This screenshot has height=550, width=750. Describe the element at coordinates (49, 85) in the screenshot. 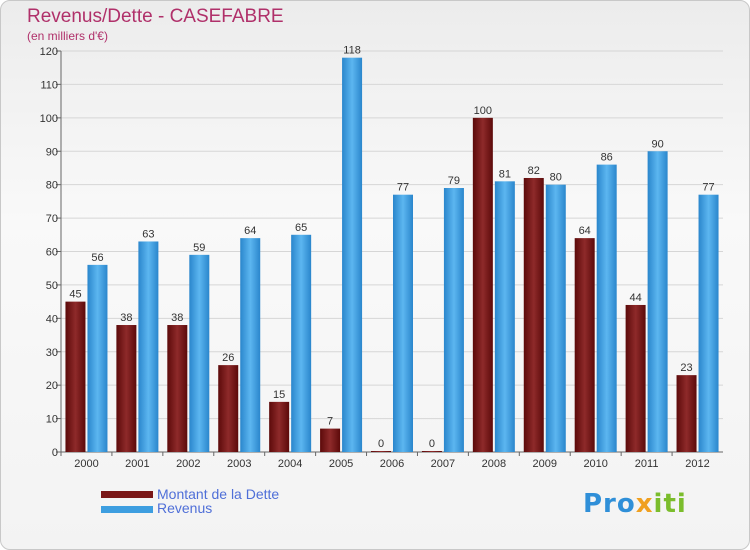

I see `y-tick-label: 110` at that location.